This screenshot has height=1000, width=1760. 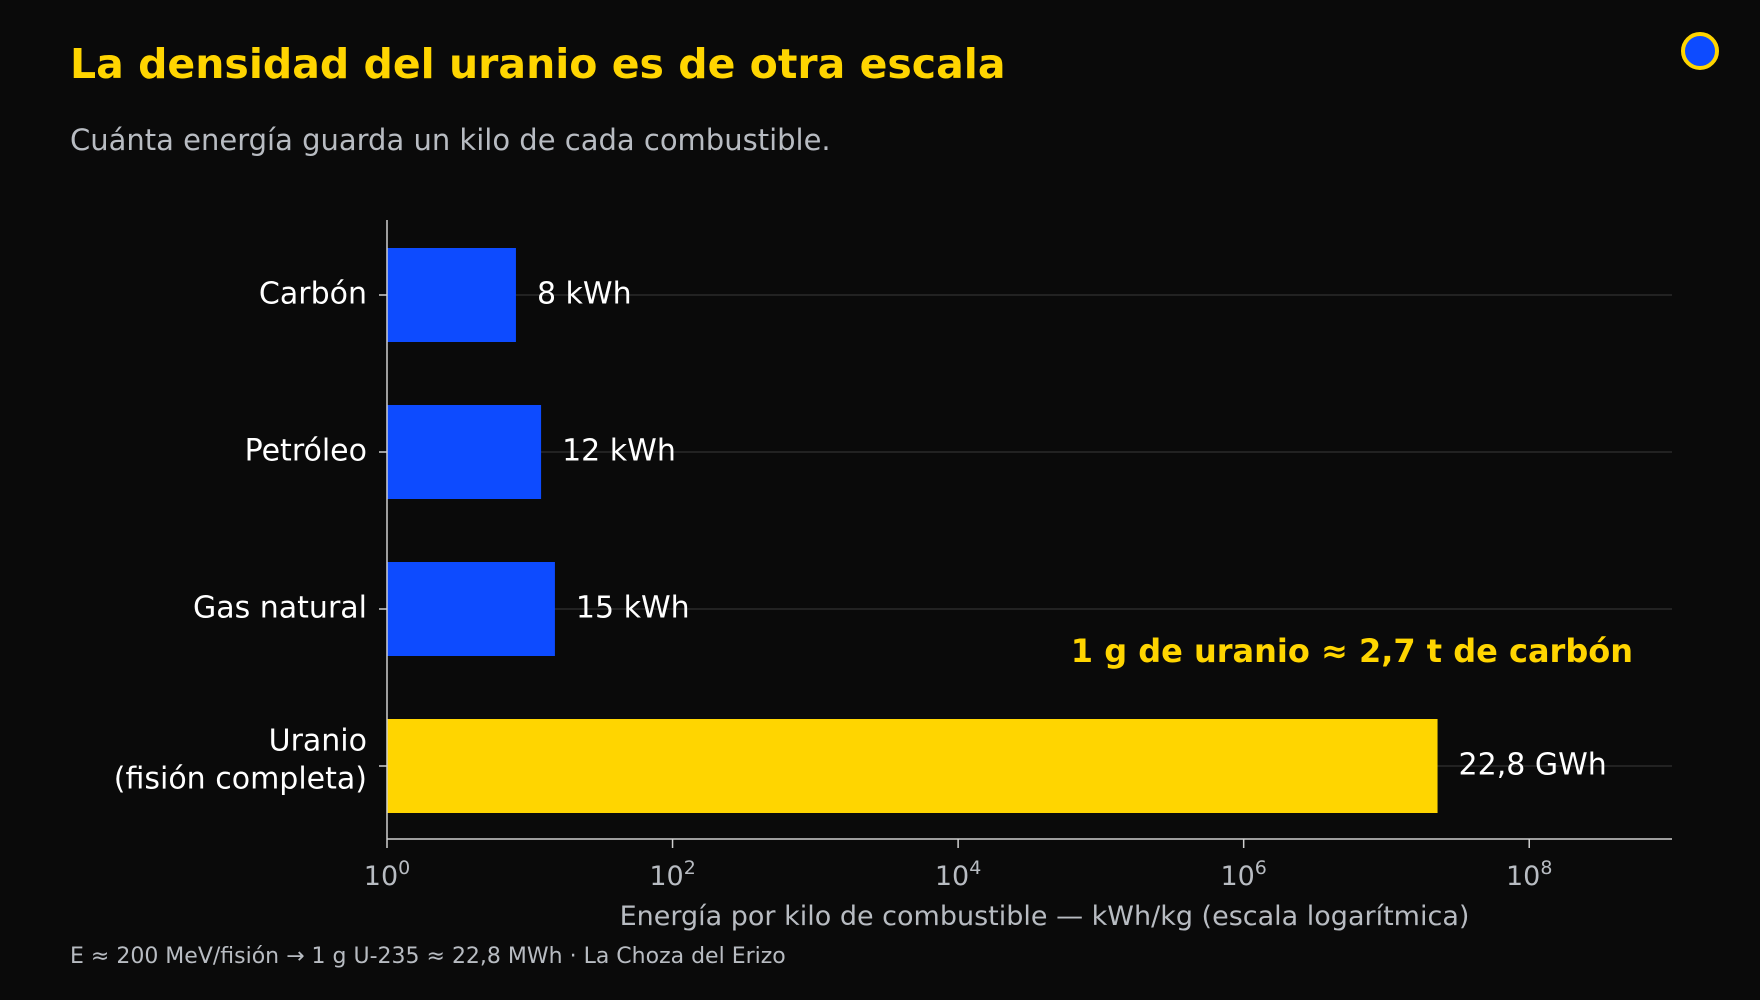 What do you see at coordinates (313, 294) in the screenshot?
I see `category-label: Carbón` at bounding box center [313, 294].